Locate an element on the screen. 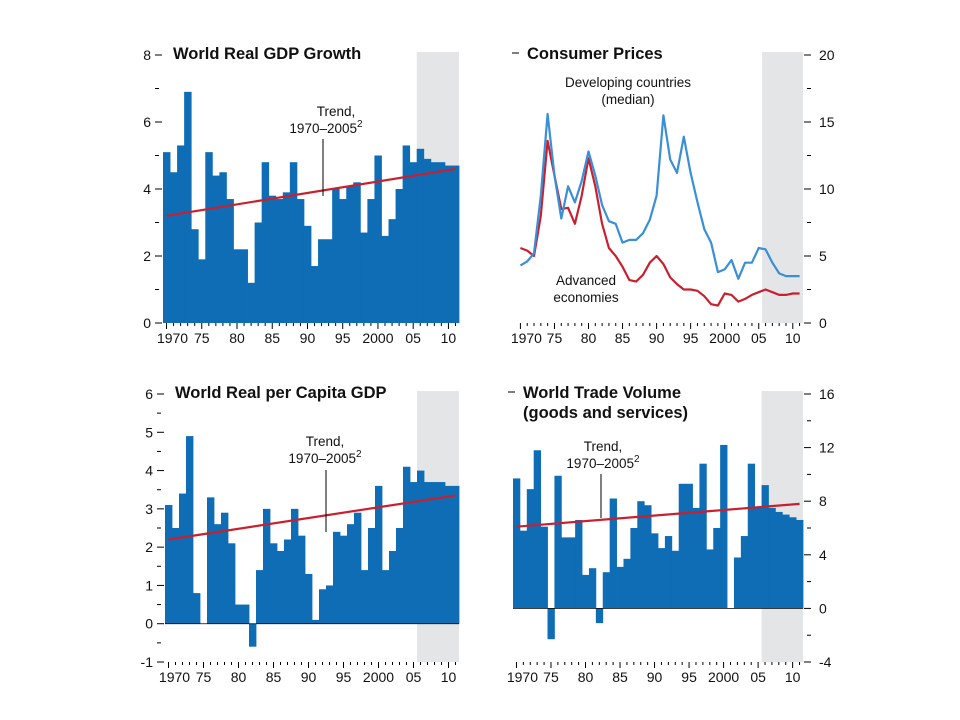 This screenshot has width=960, height=720. bar-1979 is located at coordinates (230, 261).